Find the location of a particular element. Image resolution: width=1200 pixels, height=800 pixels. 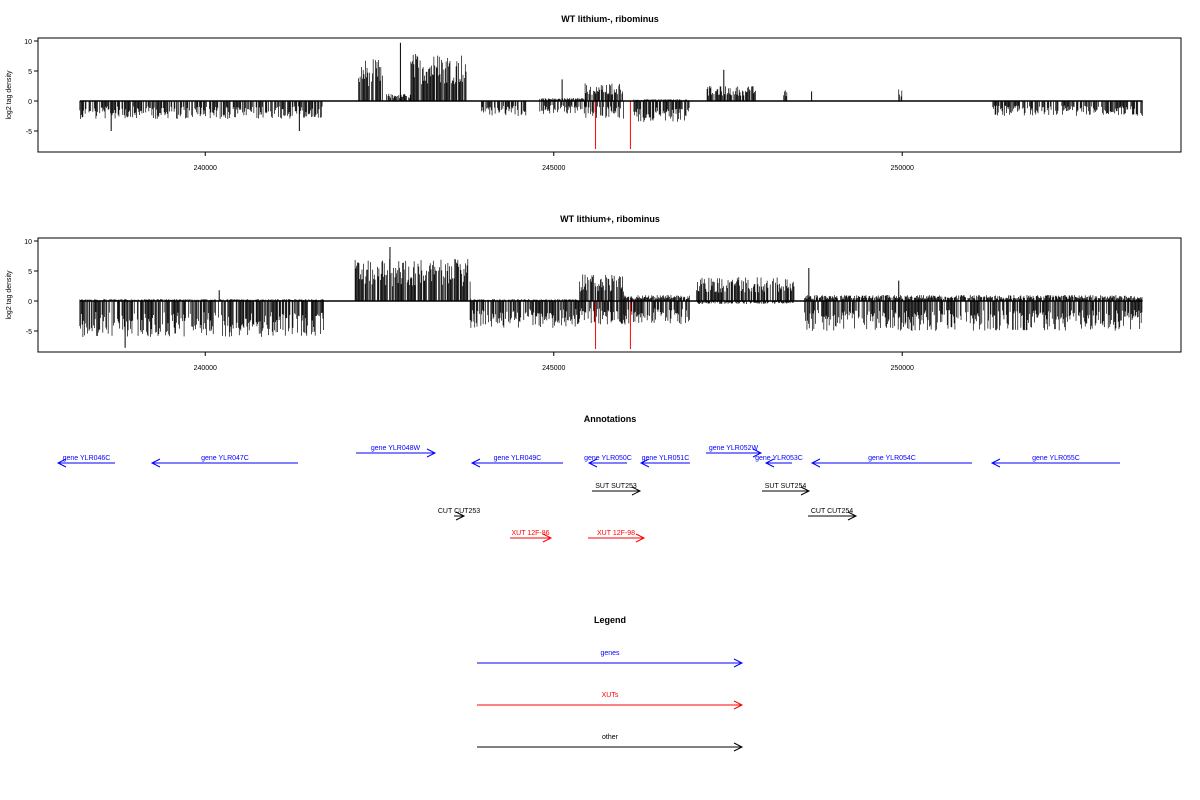

feature-label: gene YLR050C is located at coordinates (608, 458).